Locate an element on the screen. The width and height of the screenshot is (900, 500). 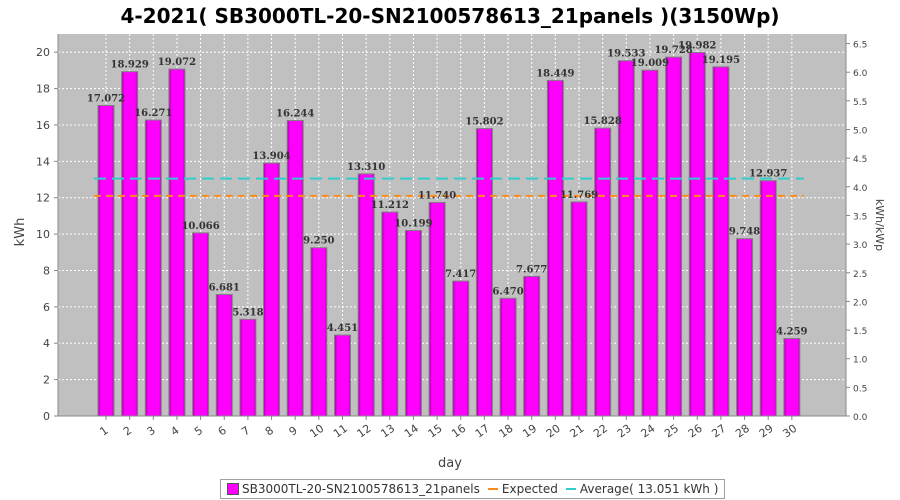
bar-value-label: 5.318 is located at coordinates (247, 312).